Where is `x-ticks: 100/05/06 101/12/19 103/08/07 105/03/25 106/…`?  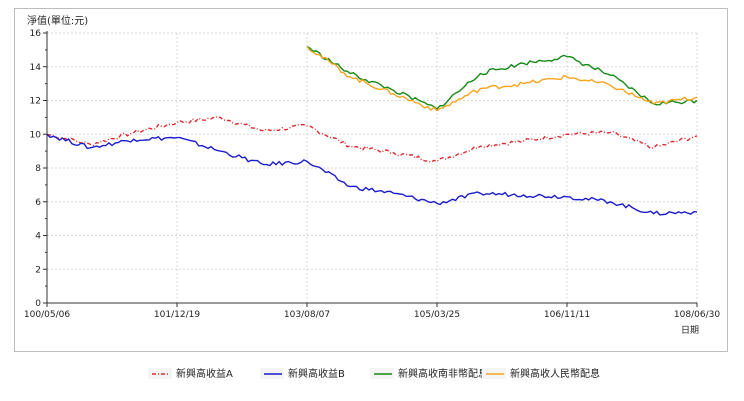 x-ticks: 100/05/06 101/12/19 103/08/07 105/03/25 106/… is located at coordinates (372, 311).